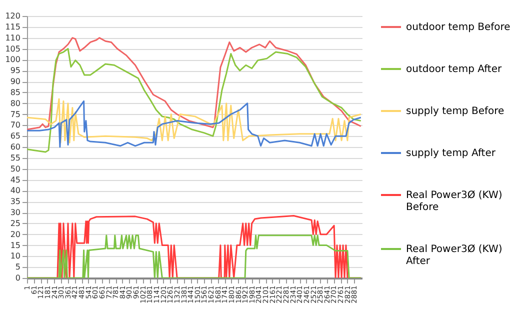  I want to click on line-series, so click(194, 256).